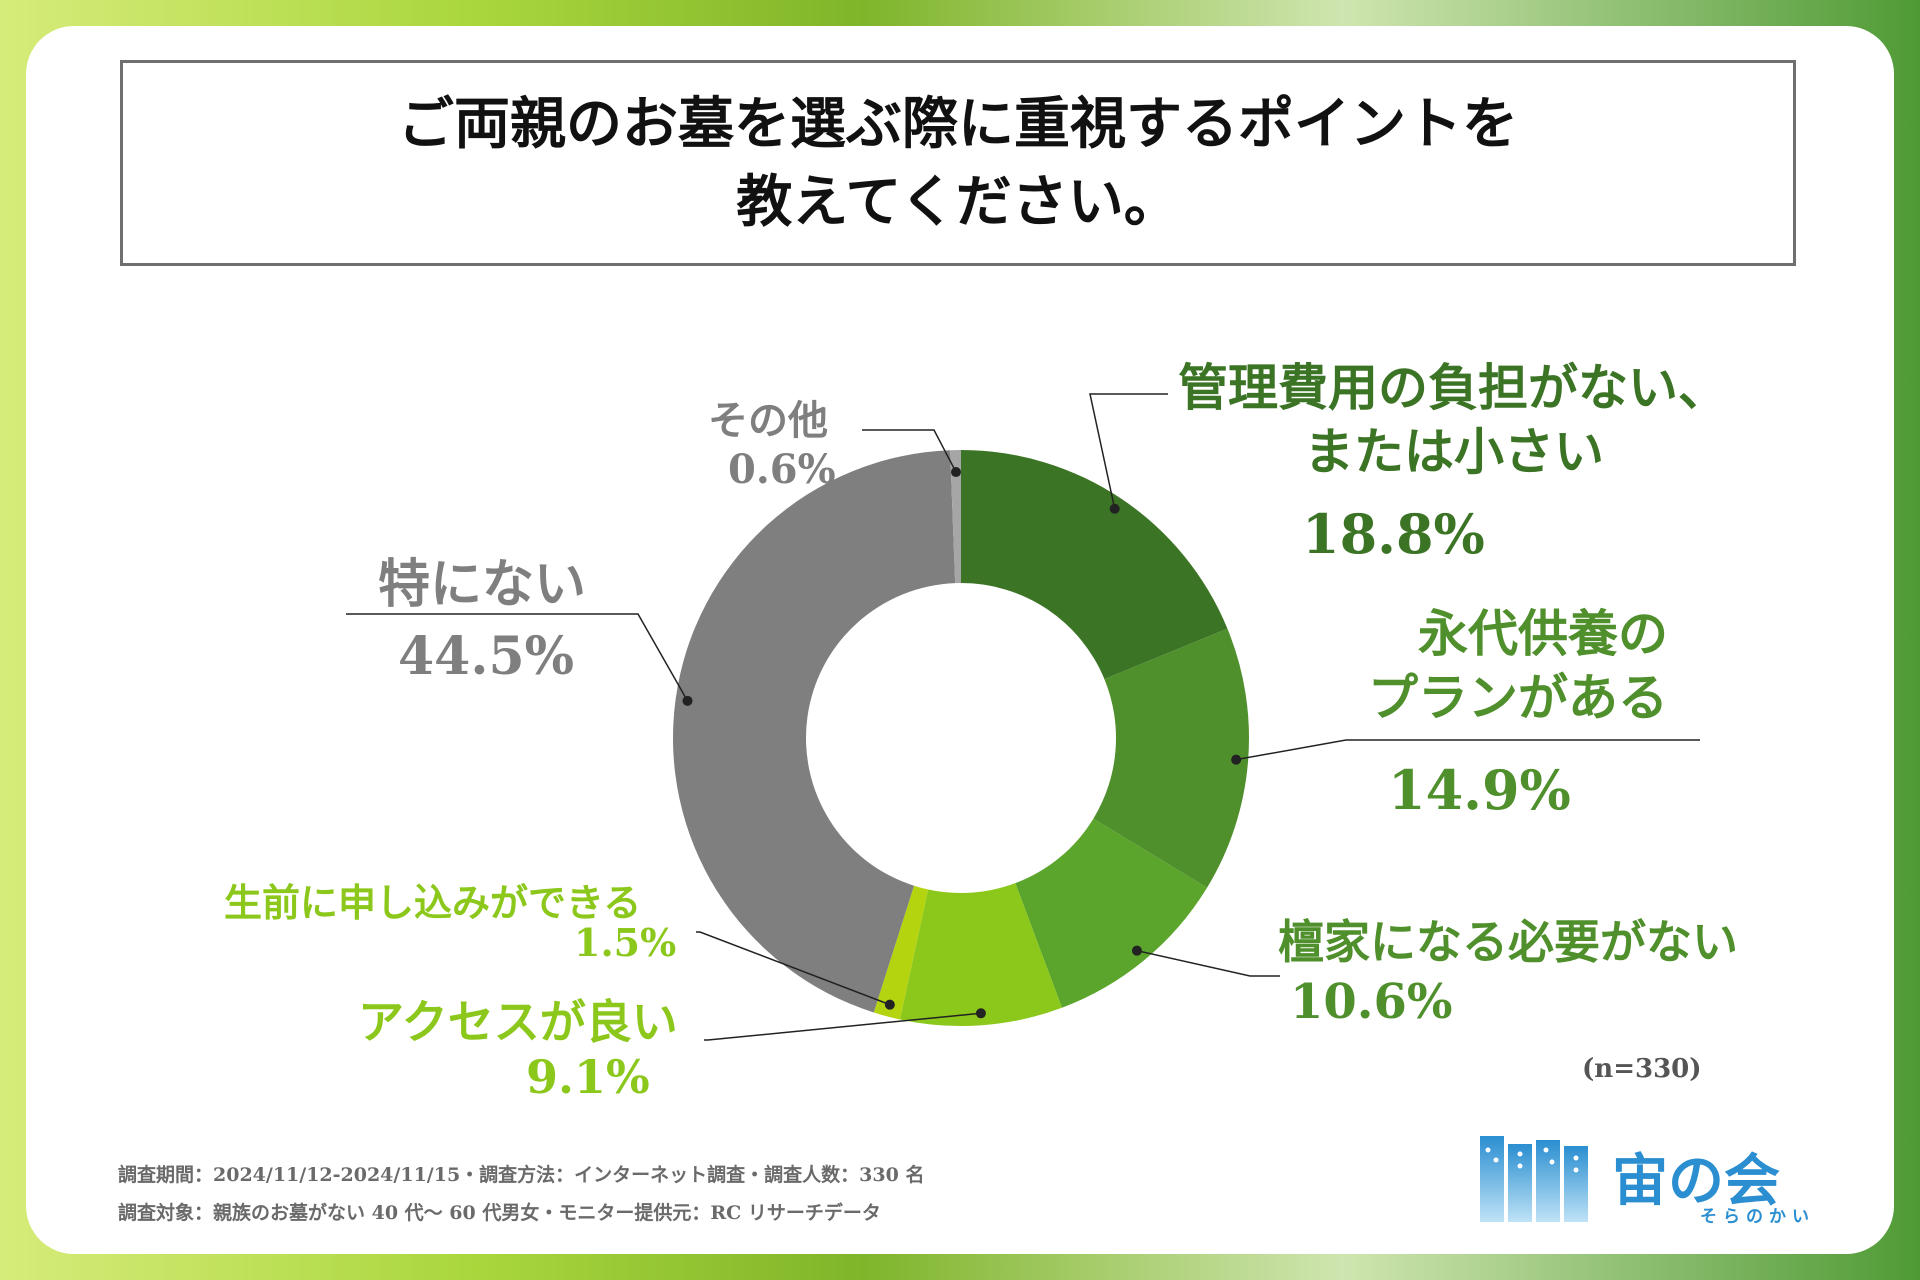 The image size is (1920, 1280). Describe the element at coordinates (1543, 633) in the screenshot. I see `label-perpetual-memorial-line-1: 永代供養の` at that location.